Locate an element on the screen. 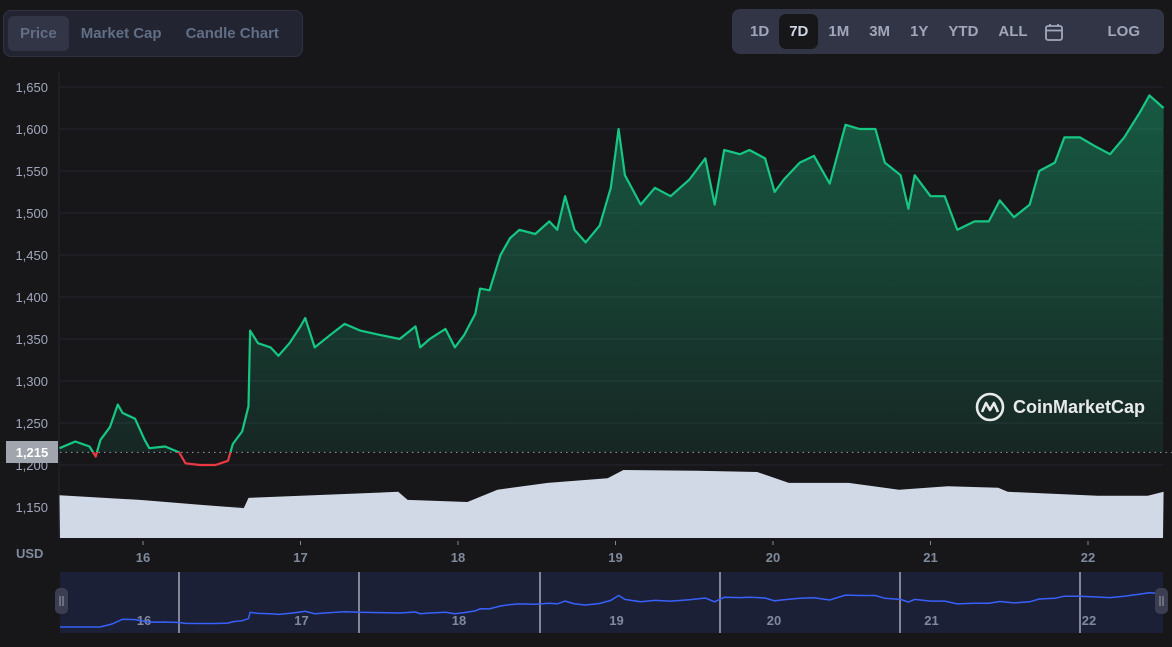  navigator-tick-label: 18 is located at coordinates (459, 620).